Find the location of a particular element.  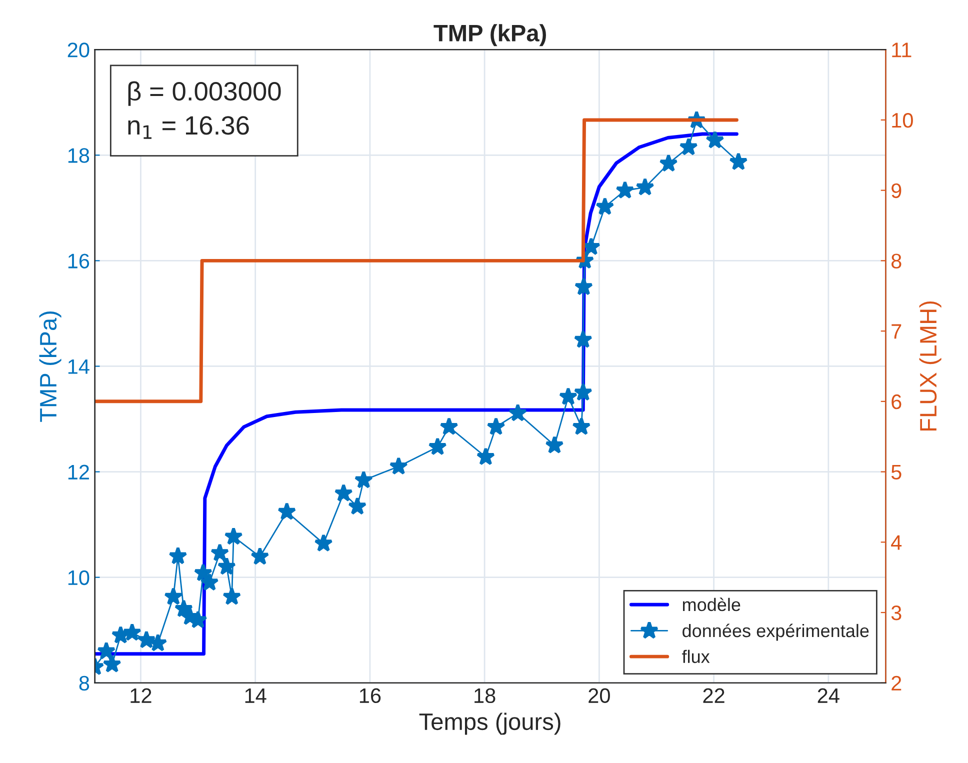

y-tick-label: 8 is located at coordinates (84, 683).